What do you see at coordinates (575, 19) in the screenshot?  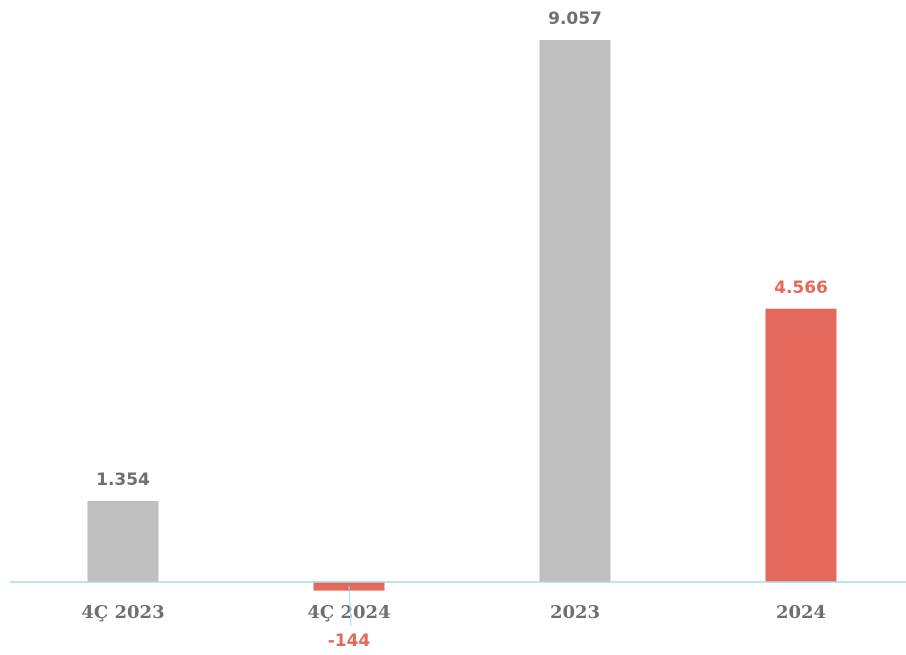 I see `value-label-2: 9.057` at bounding box center [575, 19].